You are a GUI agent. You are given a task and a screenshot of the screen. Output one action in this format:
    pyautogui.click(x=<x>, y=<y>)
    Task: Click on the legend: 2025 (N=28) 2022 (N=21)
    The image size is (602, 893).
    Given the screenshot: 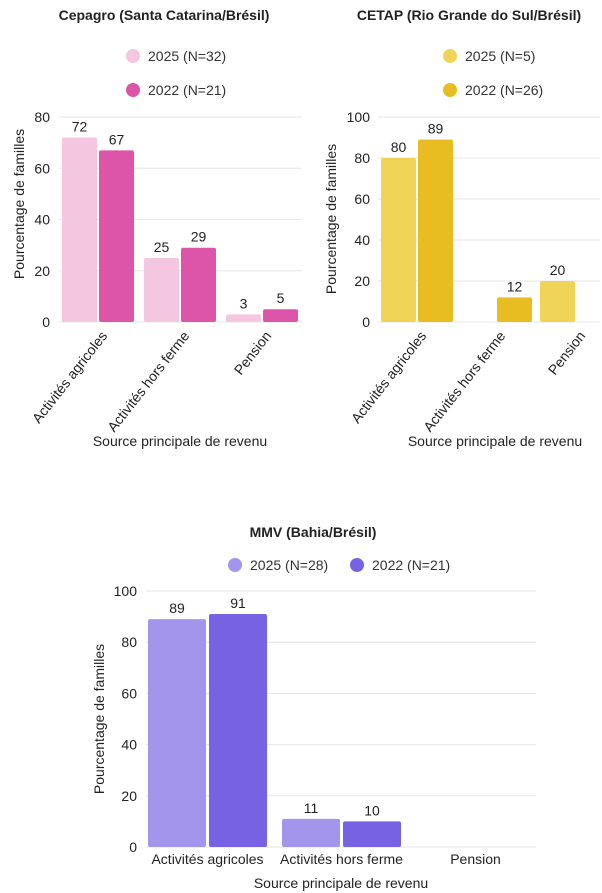 What is the action you would take?
    pyautogui.click(x=339, y=565)
    